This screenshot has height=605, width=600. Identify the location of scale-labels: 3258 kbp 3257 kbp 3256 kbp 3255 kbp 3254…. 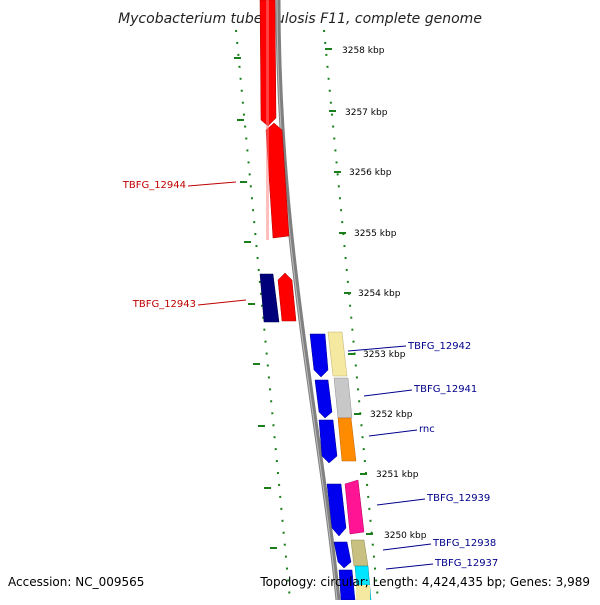
(384, 293).